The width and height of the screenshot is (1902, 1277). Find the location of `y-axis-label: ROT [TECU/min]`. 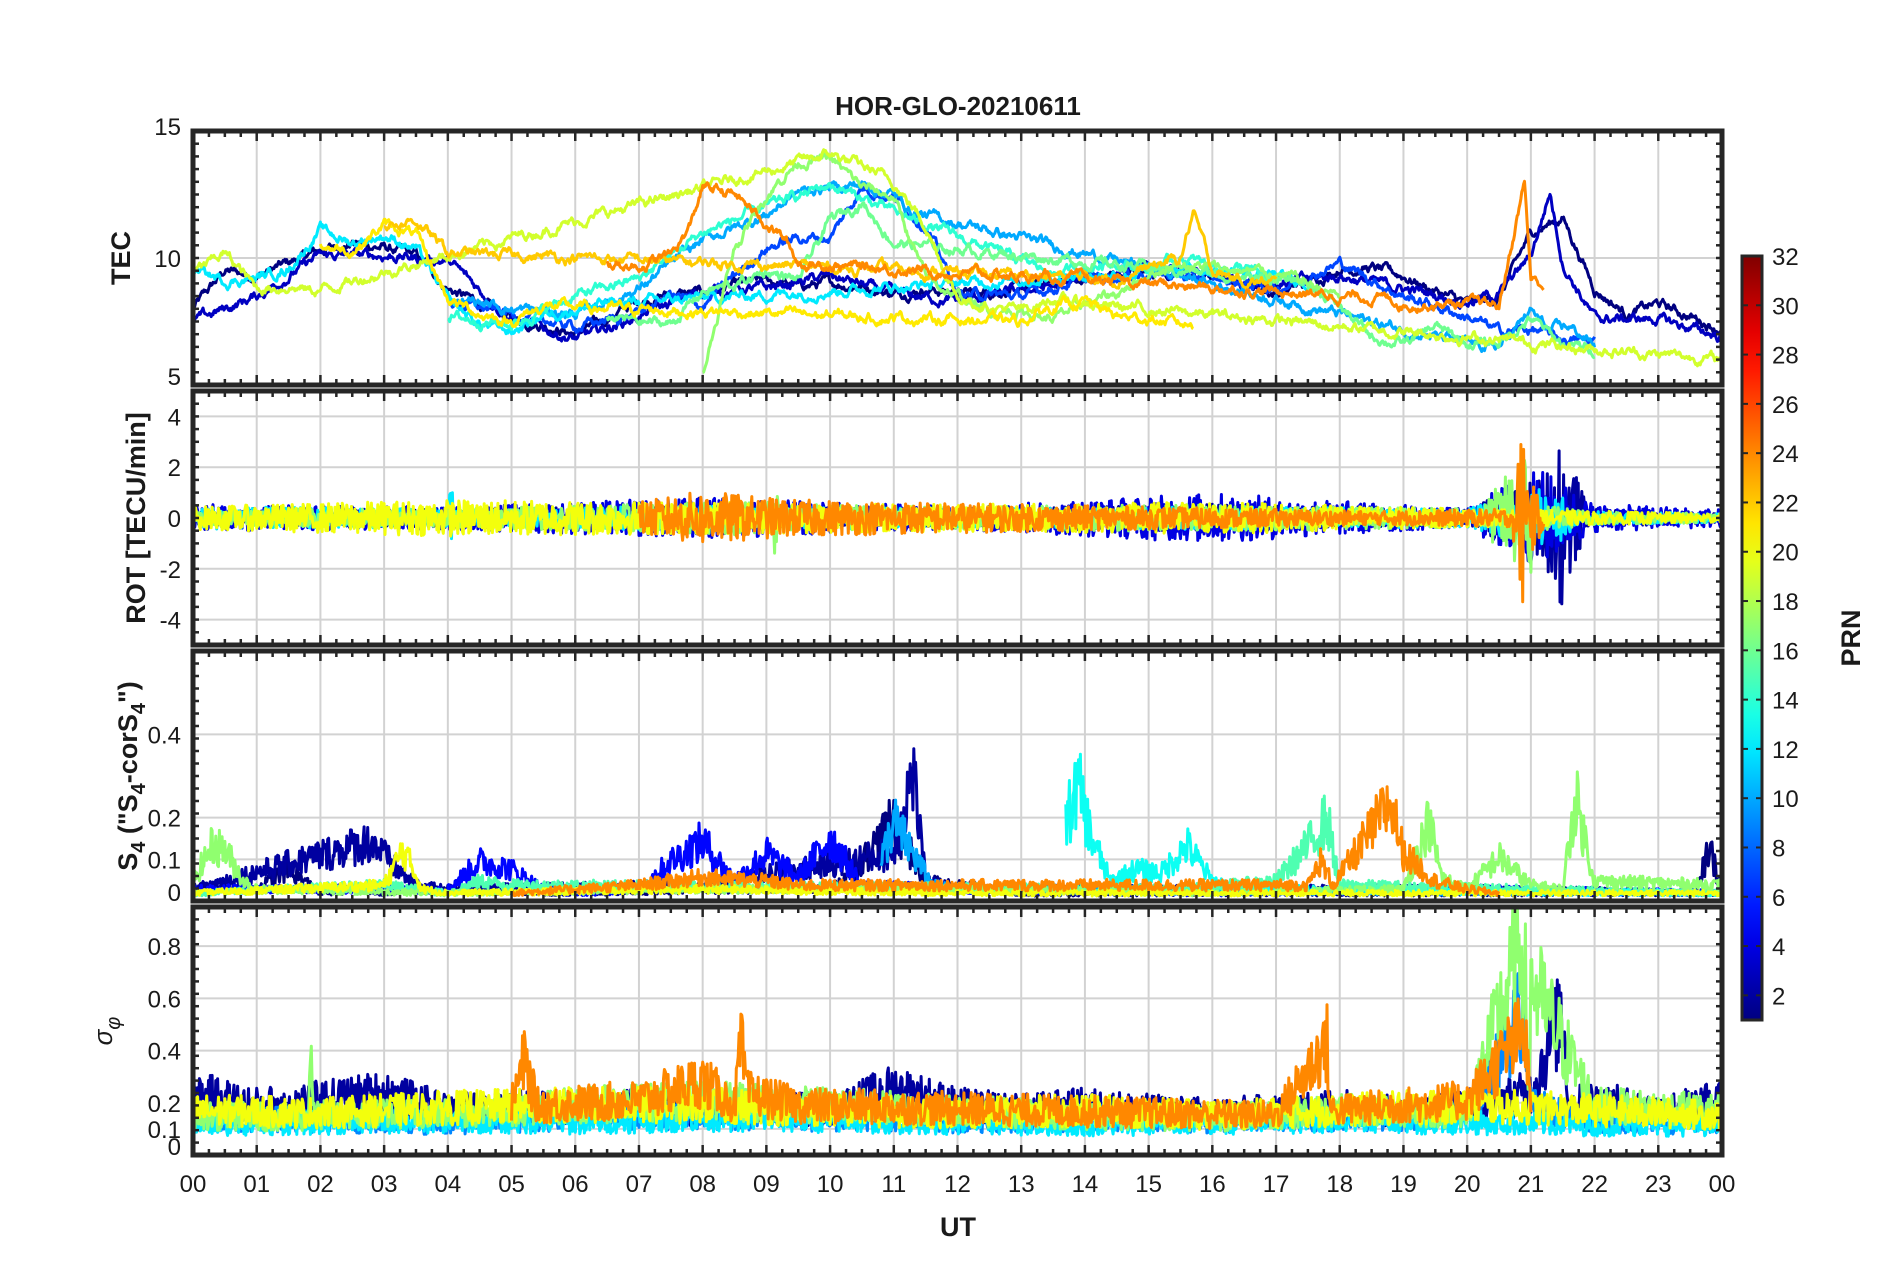

y-axis-label: ROT [TECU/min] is located at coordinates (136, 517).